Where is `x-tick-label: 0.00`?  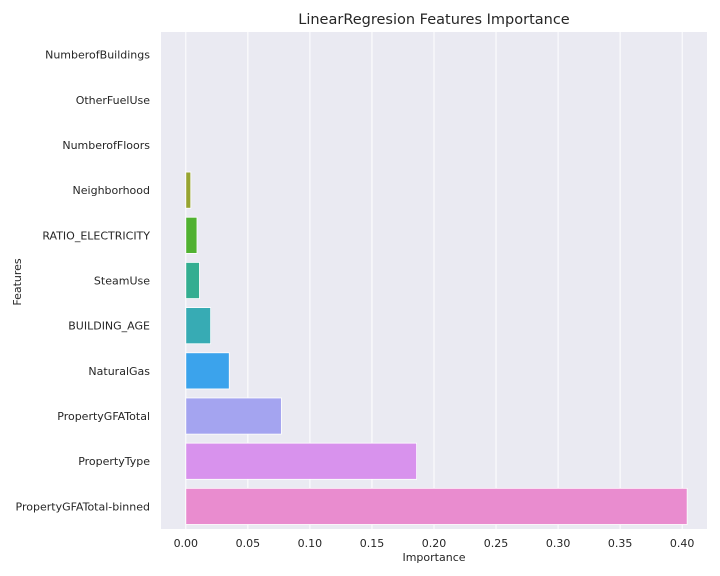 x-tick-label: 0.00 is located at coordinates (186, 543).